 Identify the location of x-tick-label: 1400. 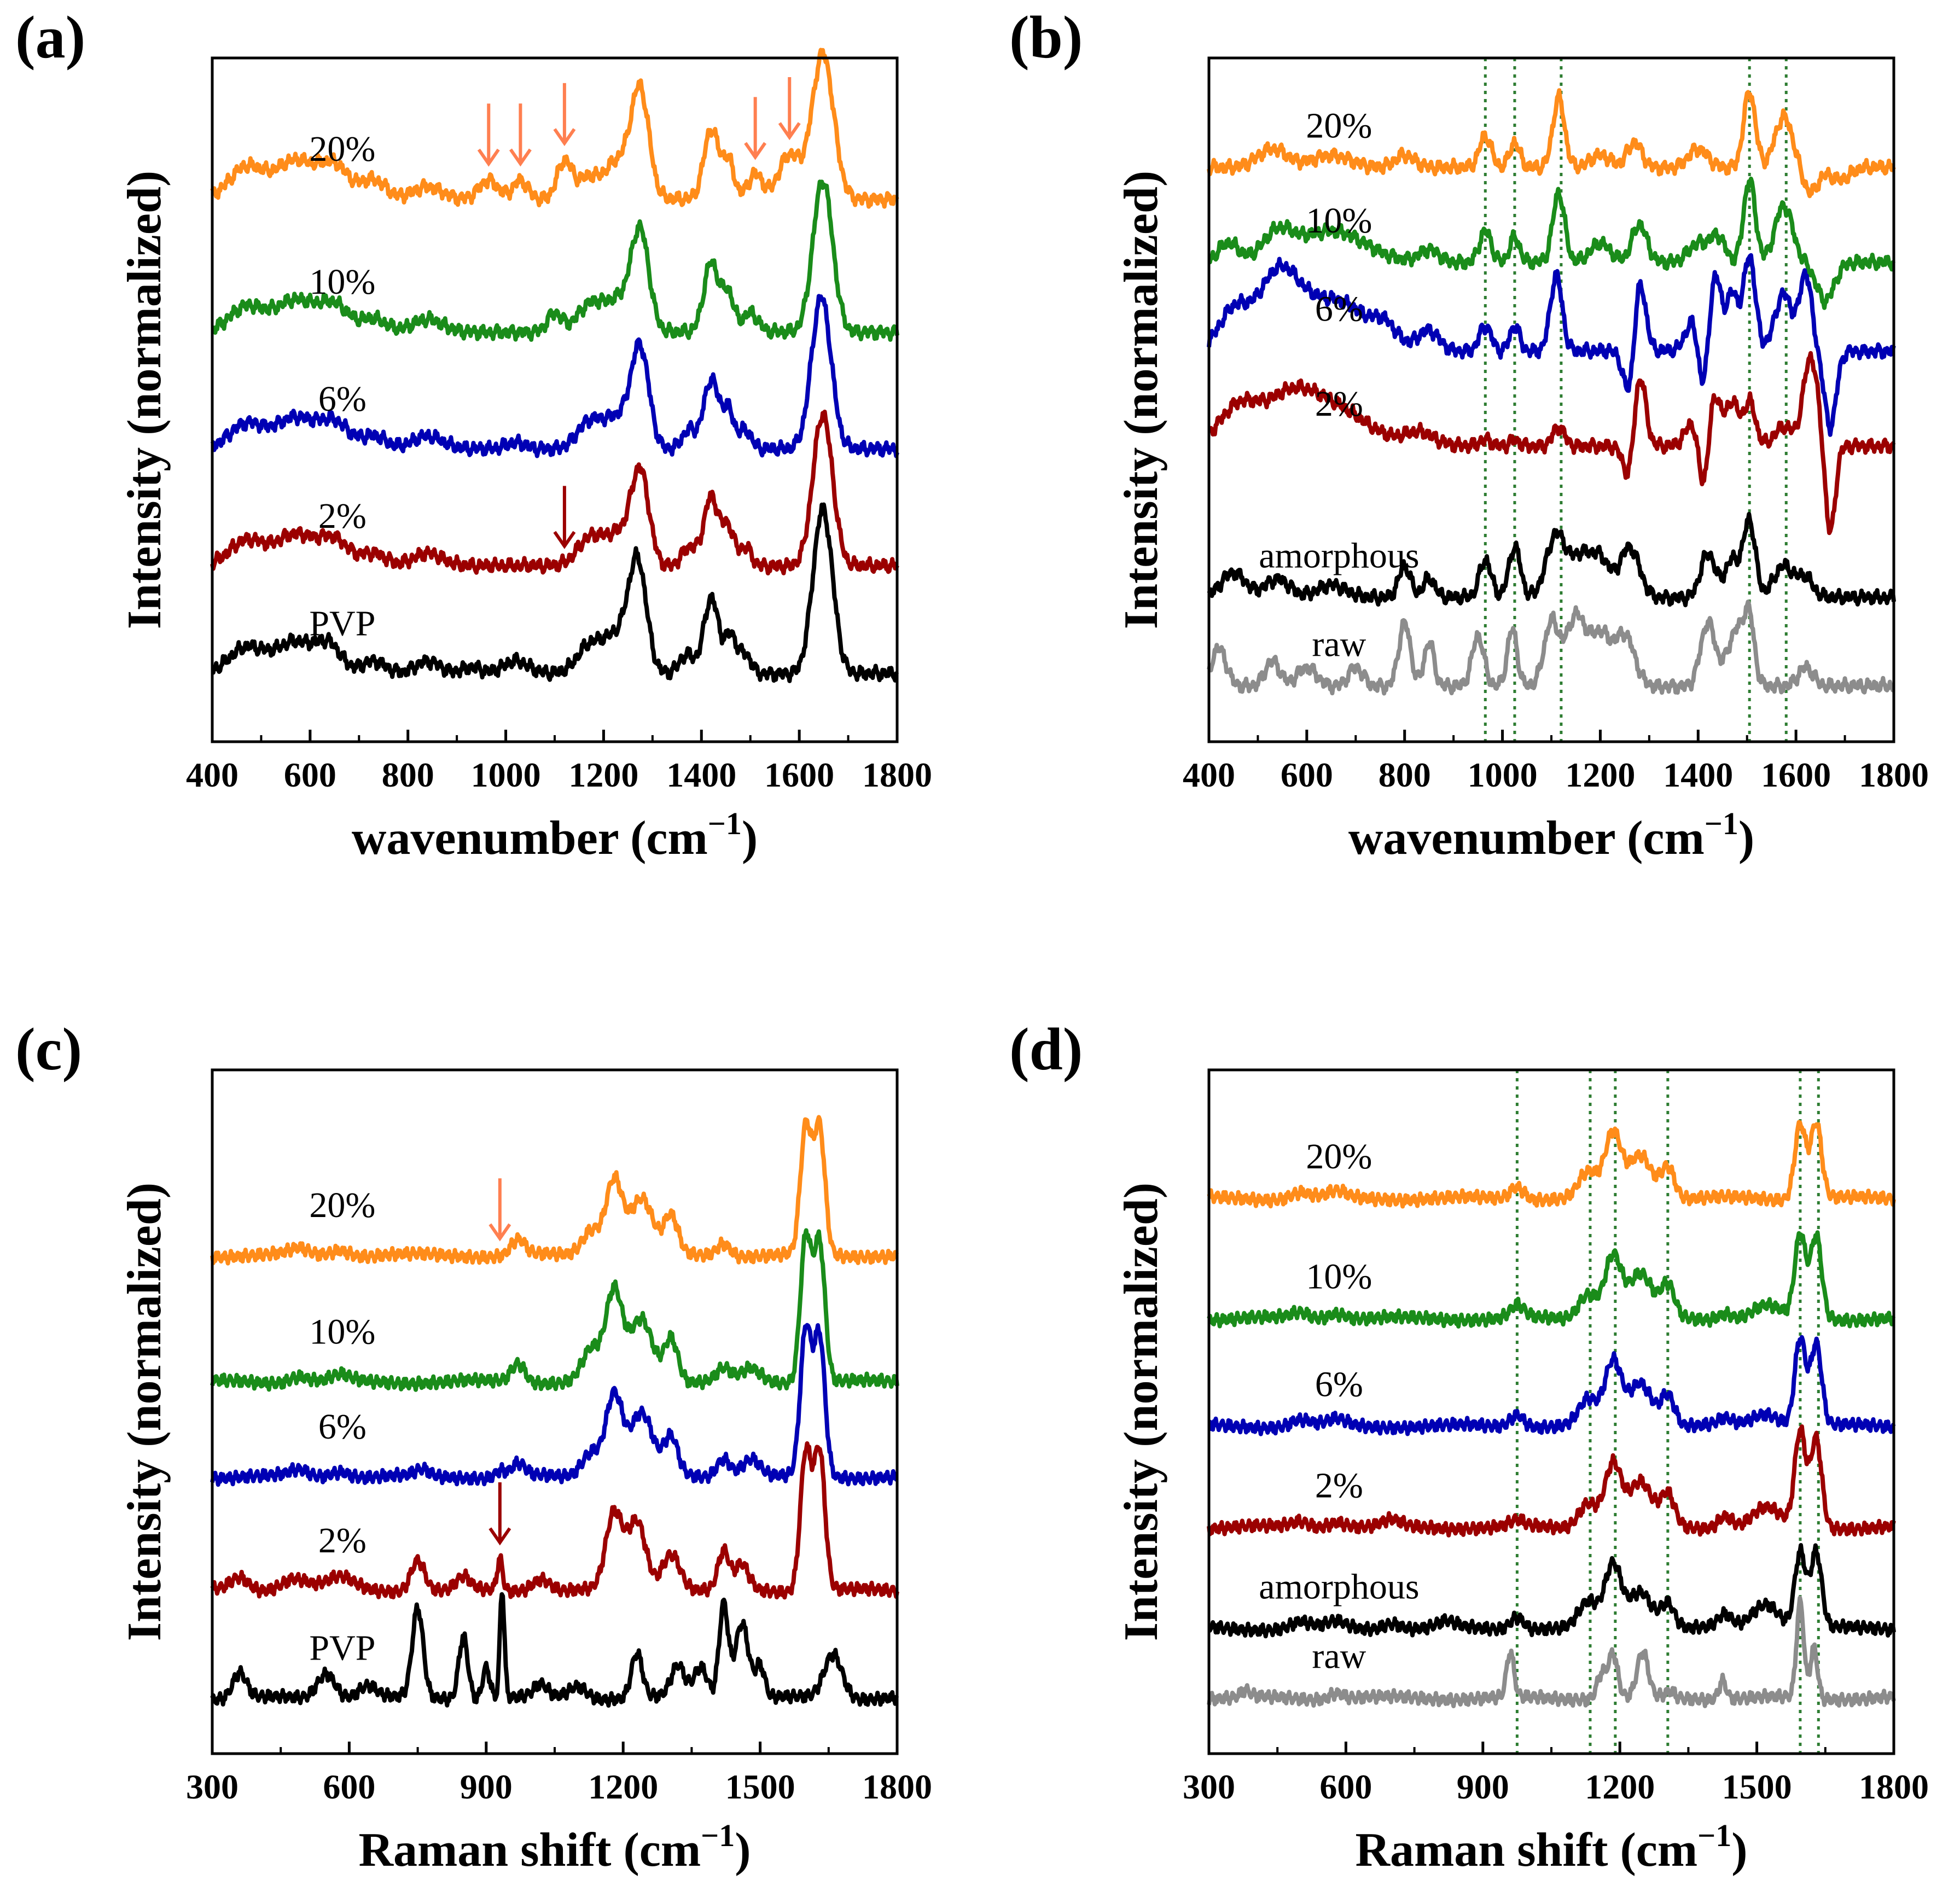
(1698, 774).